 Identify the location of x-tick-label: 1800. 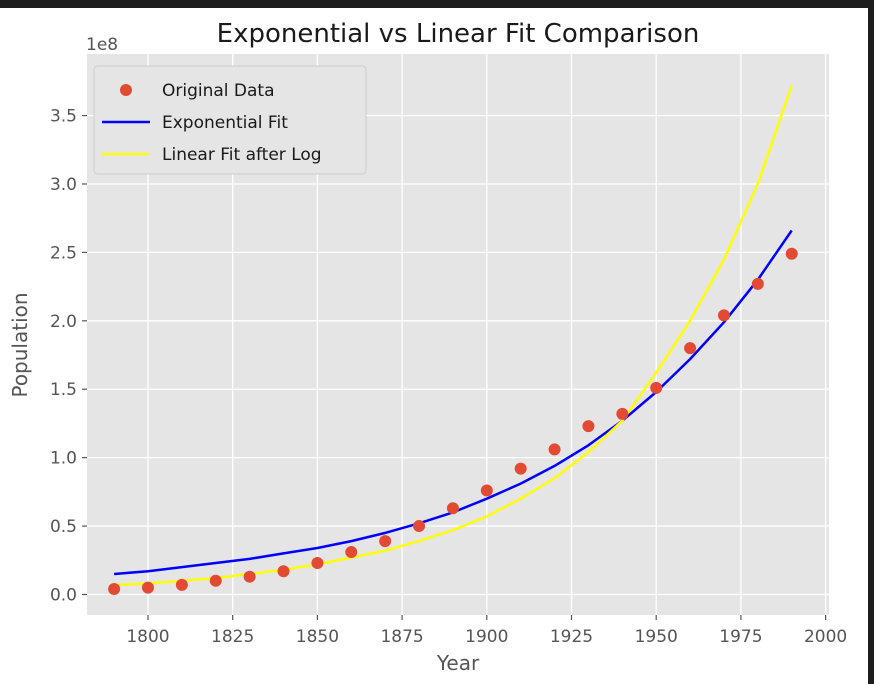
(147, 637).